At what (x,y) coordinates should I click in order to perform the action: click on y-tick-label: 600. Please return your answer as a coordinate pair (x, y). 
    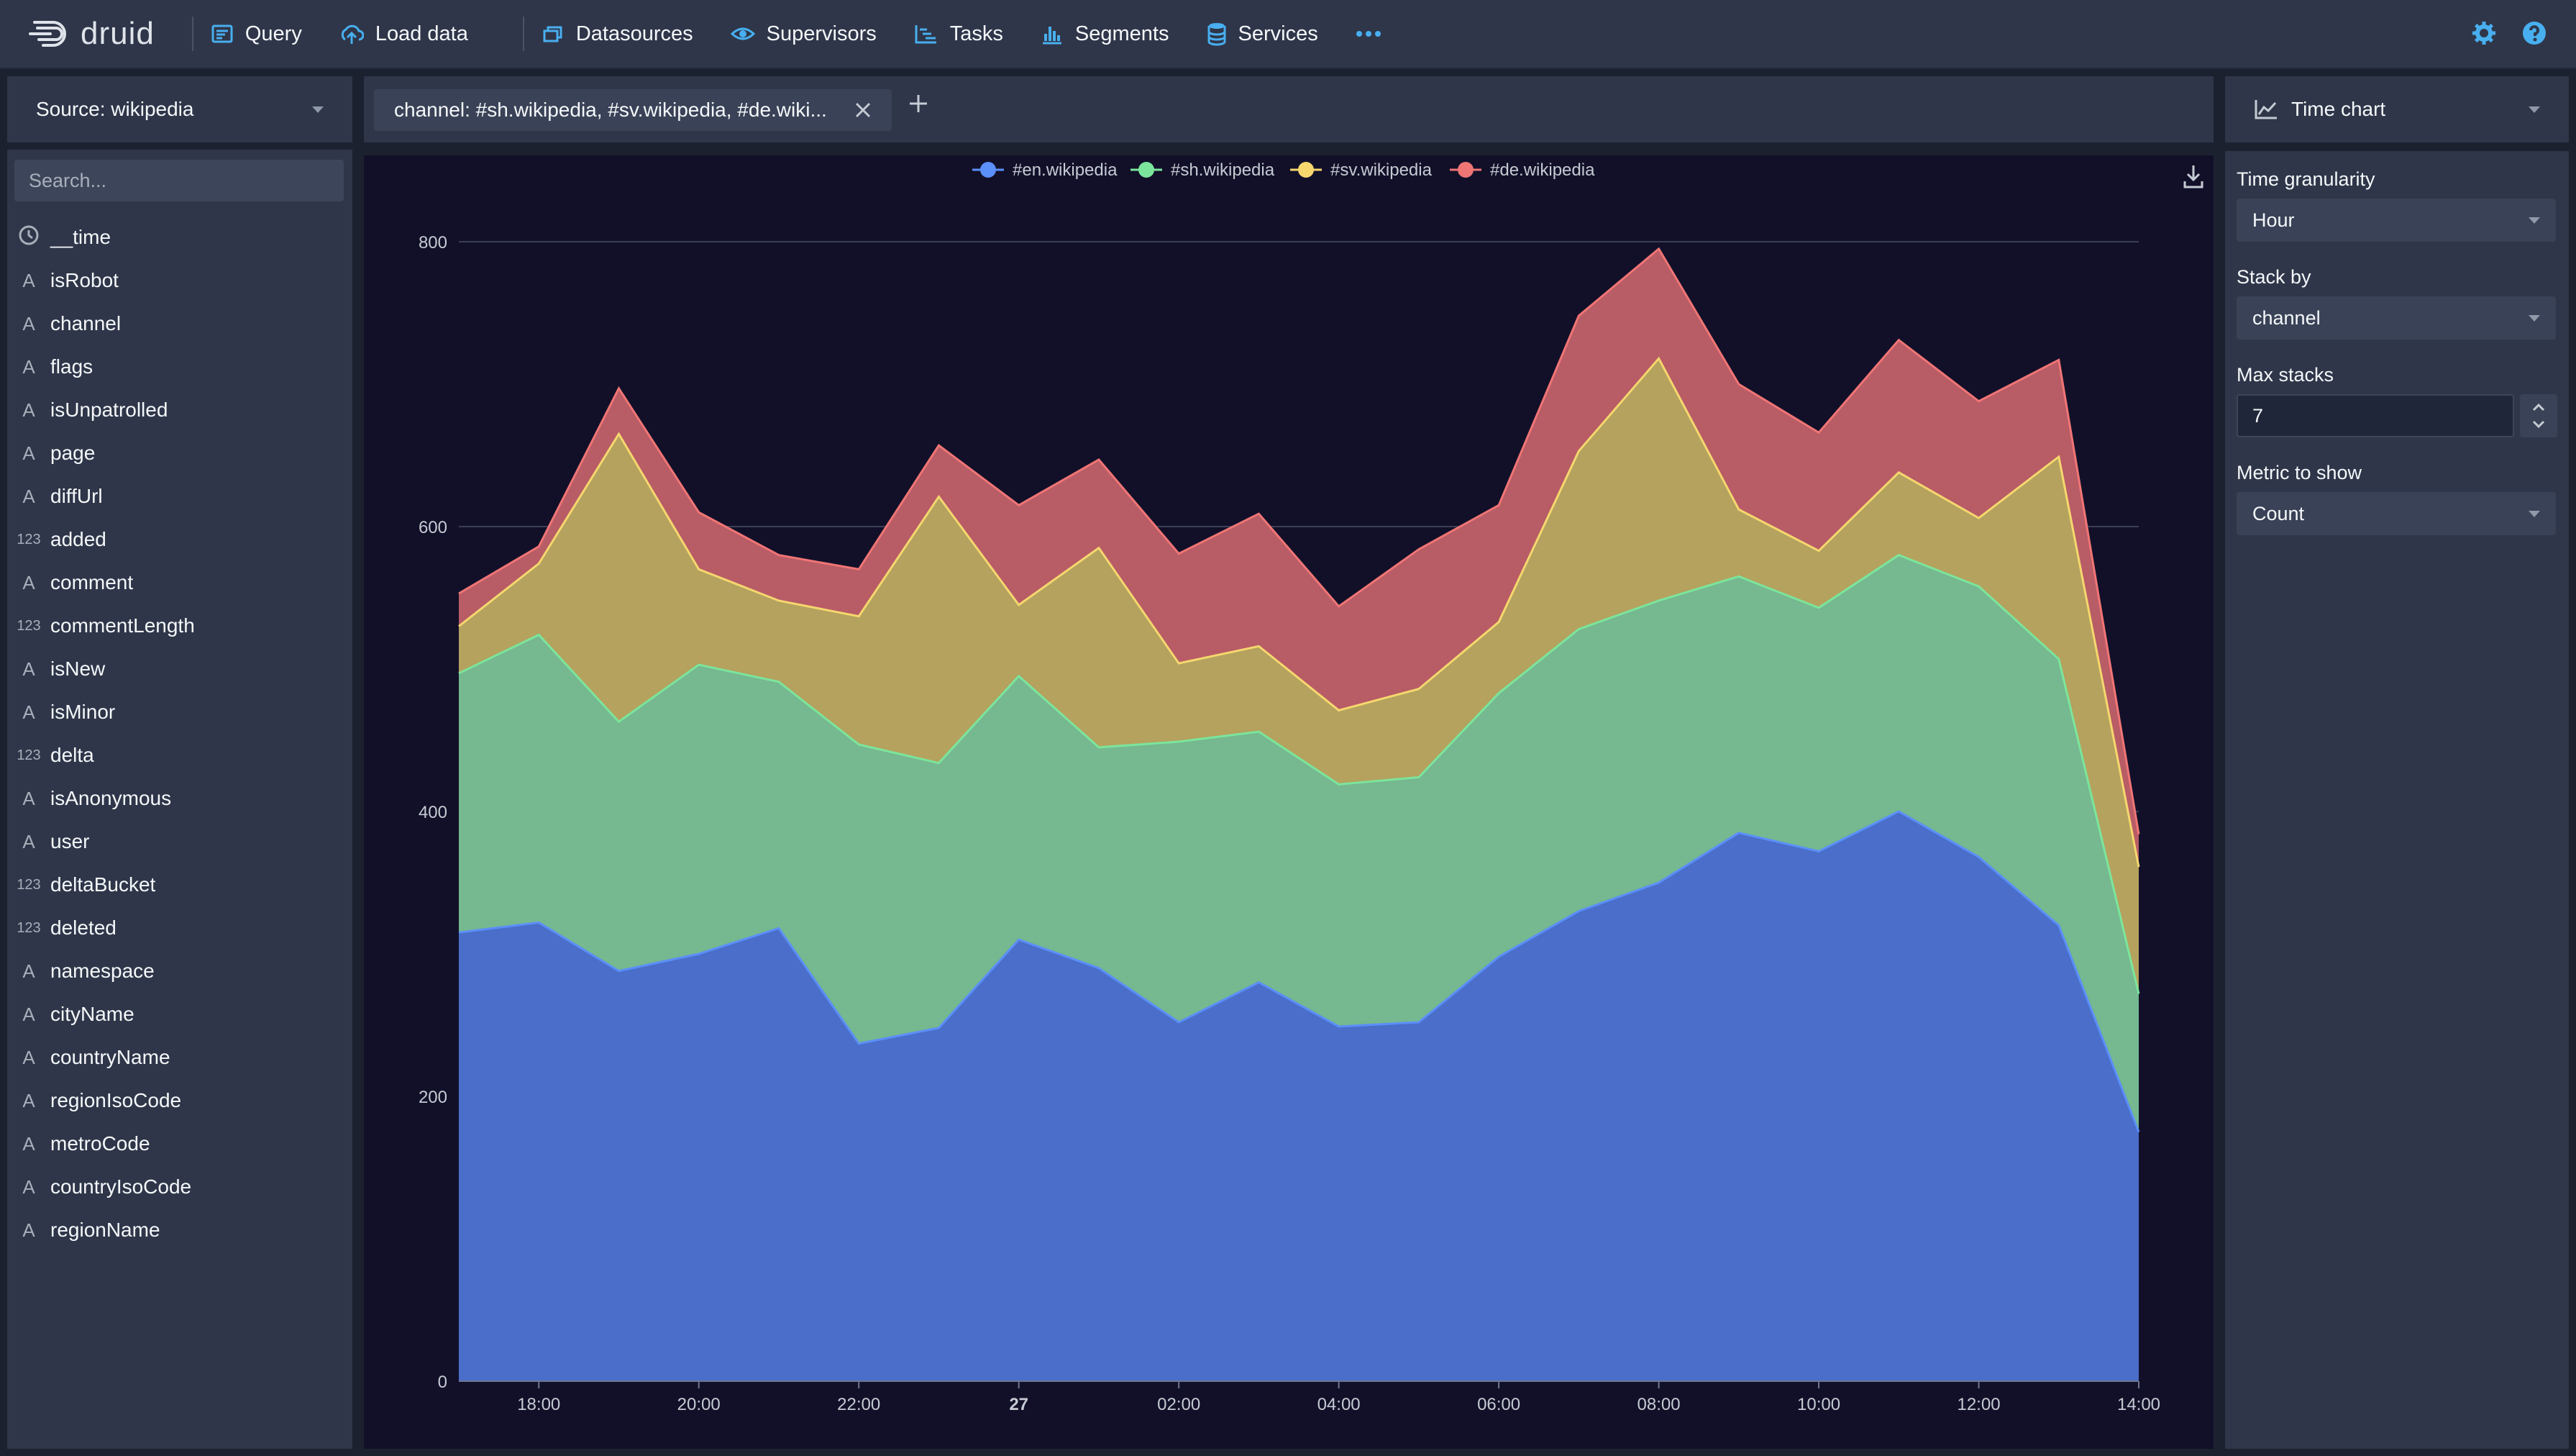
    Looking at the image, I should click on (433, 527).